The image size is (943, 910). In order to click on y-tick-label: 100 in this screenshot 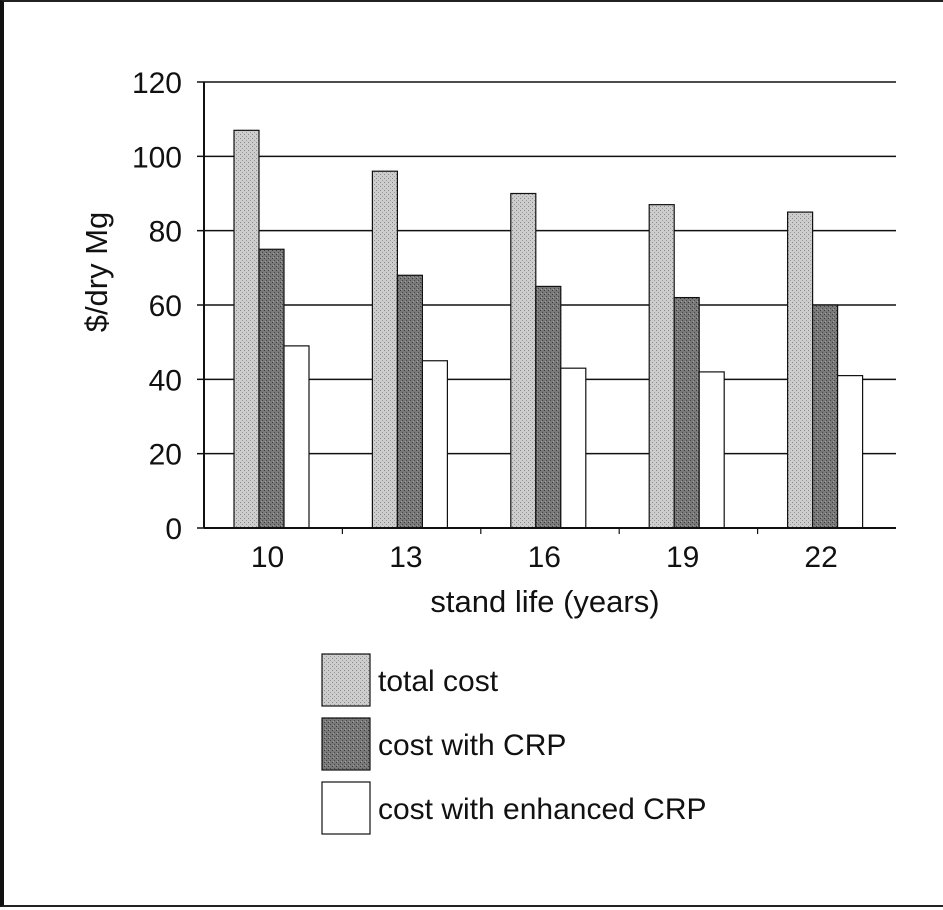, I will do `click(157, 157)`.